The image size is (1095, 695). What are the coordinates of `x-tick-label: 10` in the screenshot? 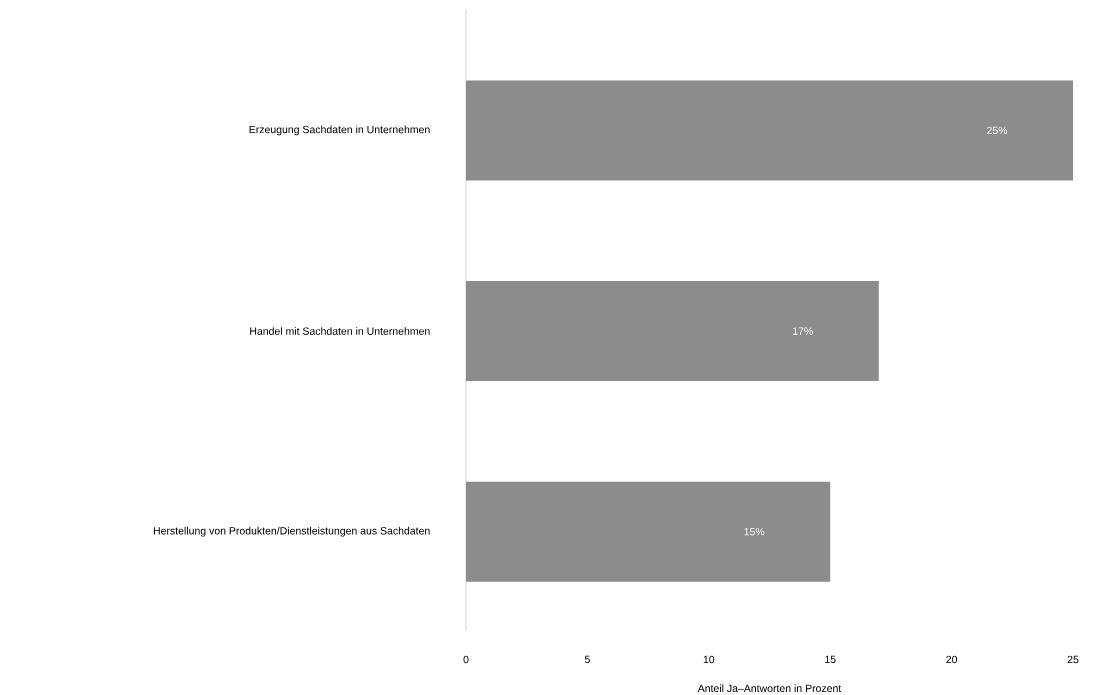 It's located at (709, 659).